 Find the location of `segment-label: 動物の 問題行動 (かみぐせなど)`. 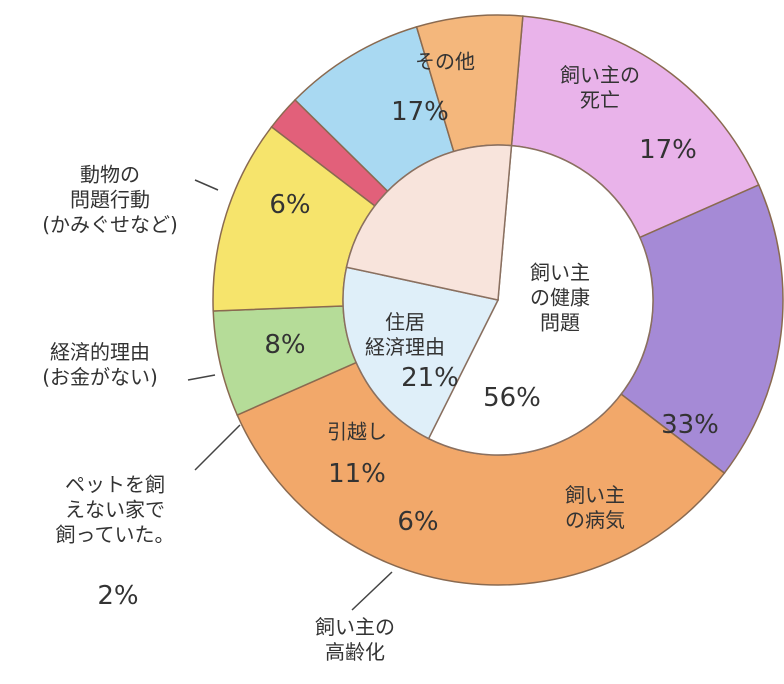

segment-label: 動物の 問題行動 (かみぐせなど) is located at coordinates (110, 199).